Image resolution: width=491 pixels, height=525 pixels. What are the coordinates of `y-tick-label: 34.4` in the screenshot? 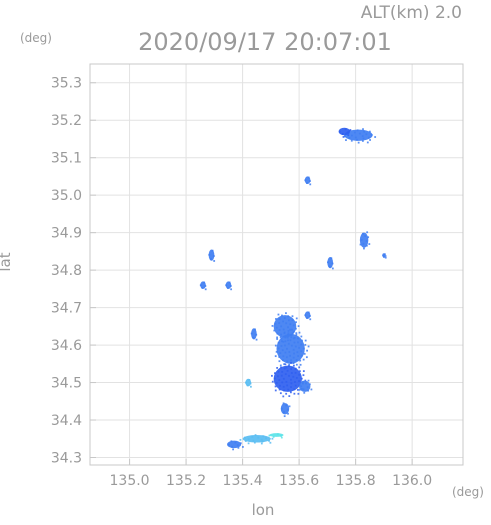 It's located at (66, 421).